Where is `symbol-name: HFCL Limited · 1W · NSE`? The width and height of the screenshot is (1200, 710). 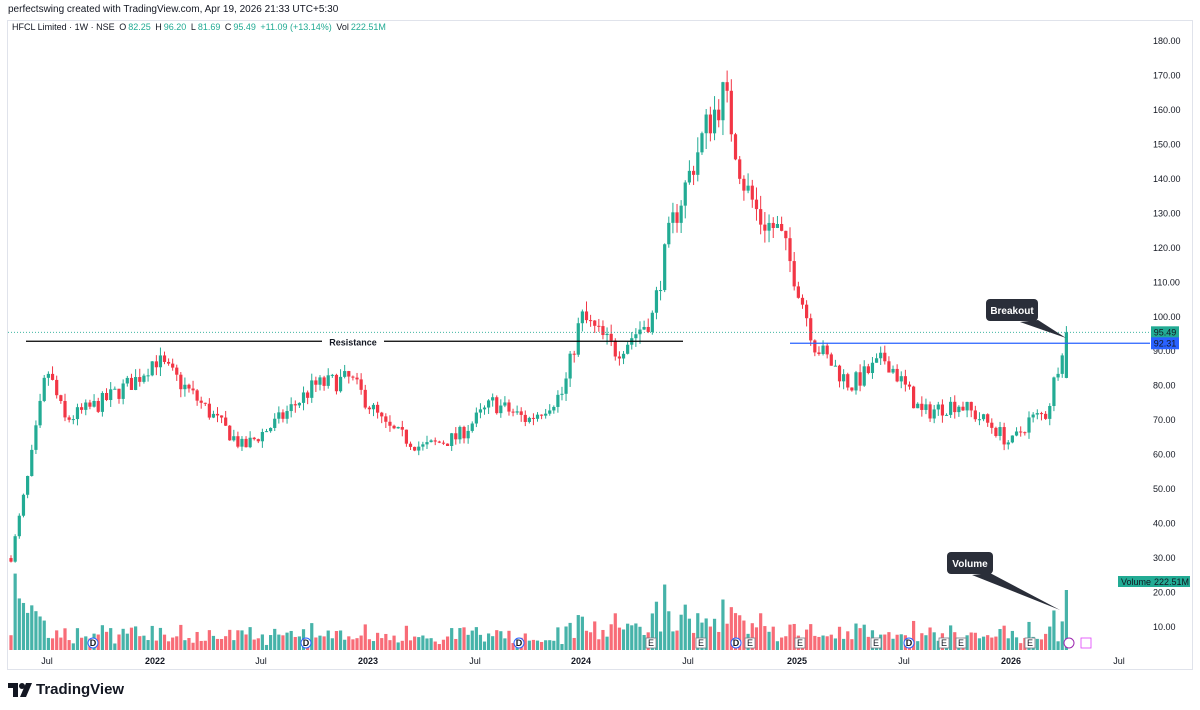 symbol-name: HFCL Limited · 1W · NSE is located at coordinates (63, 27).